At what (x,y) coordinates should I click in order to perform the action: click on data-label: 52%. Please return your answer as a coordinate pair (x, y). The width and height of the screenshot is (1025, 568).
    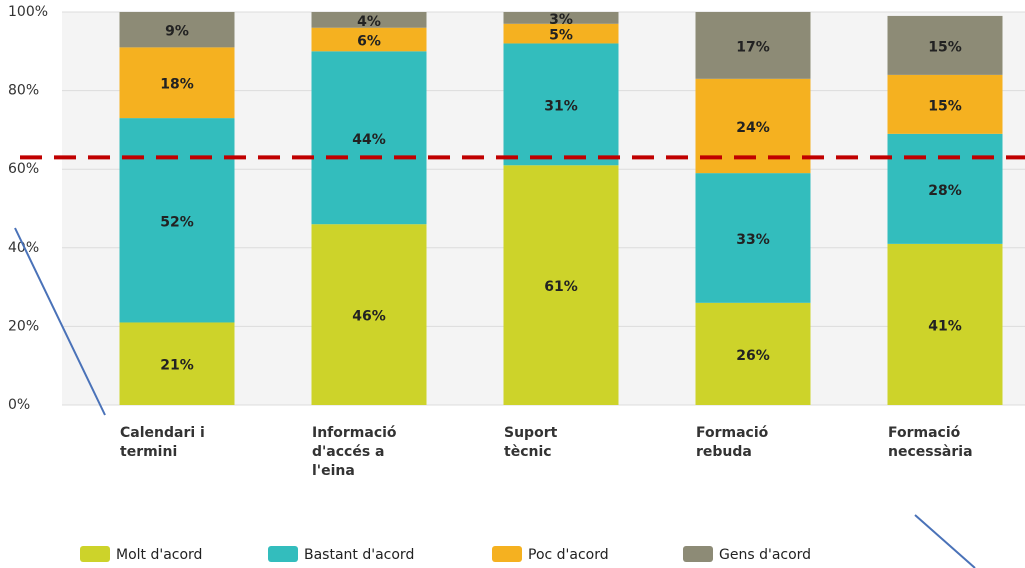
    Looking at the image, I should click on (177, 222).